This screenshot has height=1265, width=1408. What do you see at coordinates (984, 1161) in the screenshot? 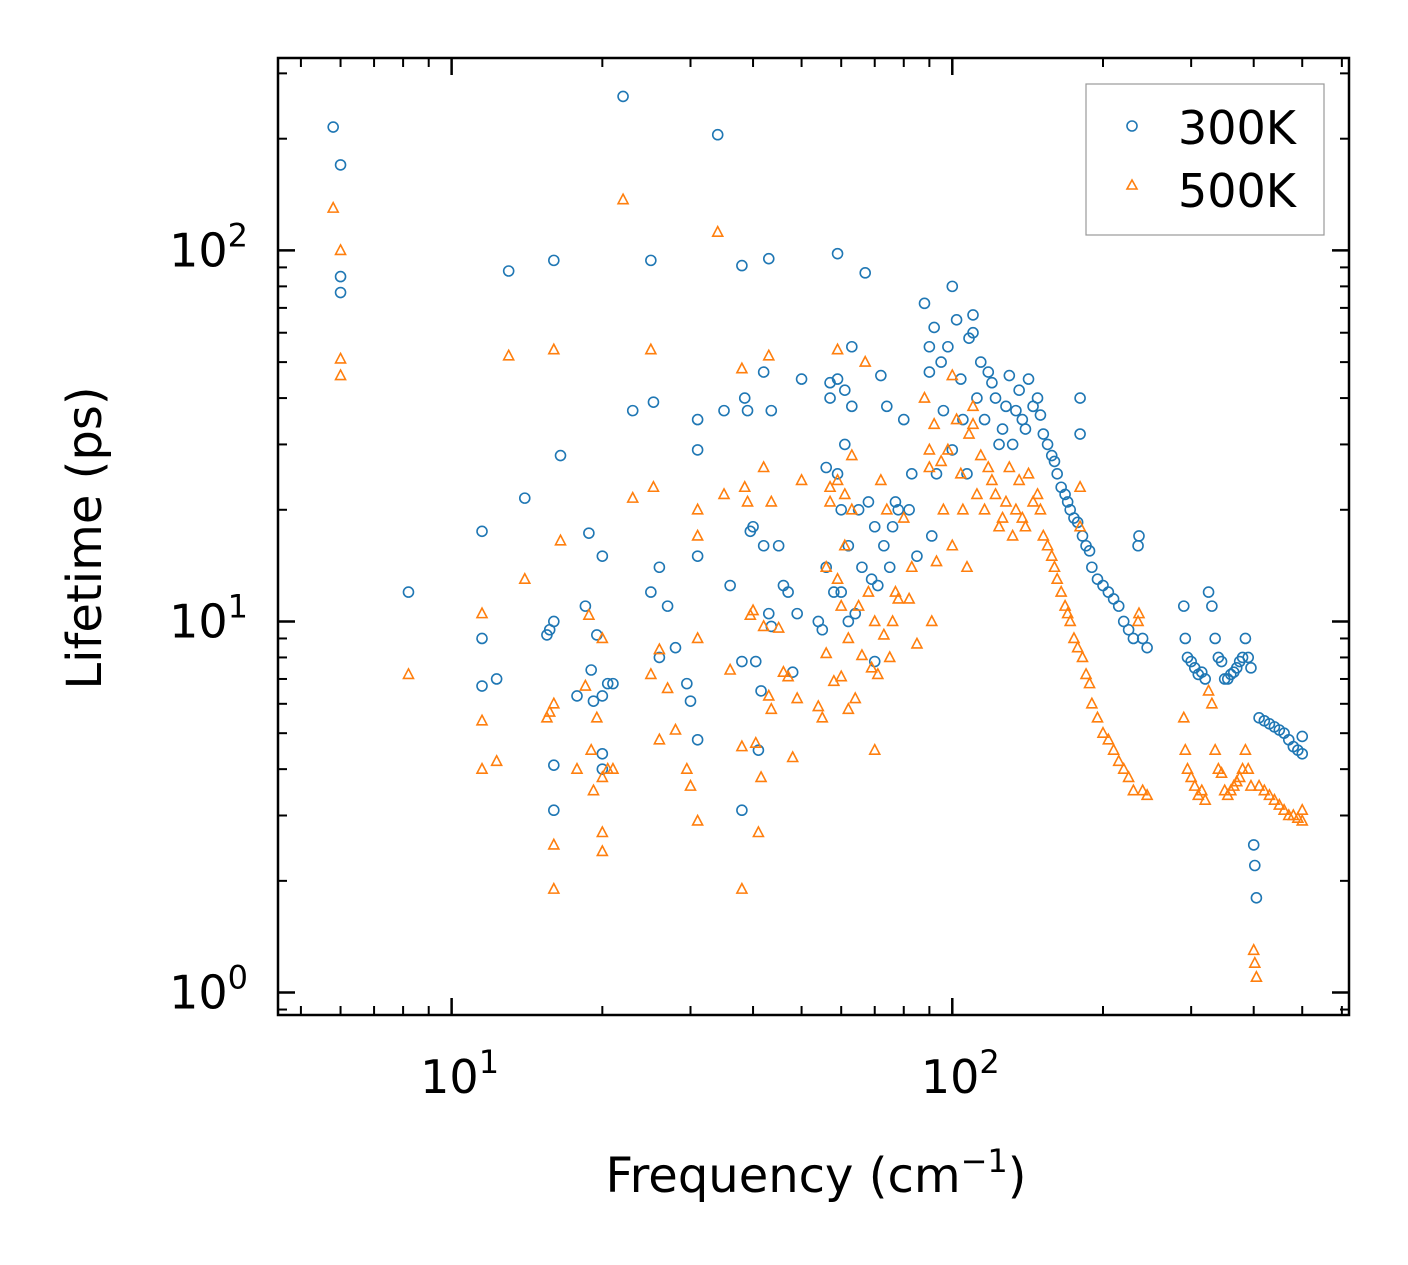
I see `x-axis-label-superscript: −1` at bounding box center [984, 1161].